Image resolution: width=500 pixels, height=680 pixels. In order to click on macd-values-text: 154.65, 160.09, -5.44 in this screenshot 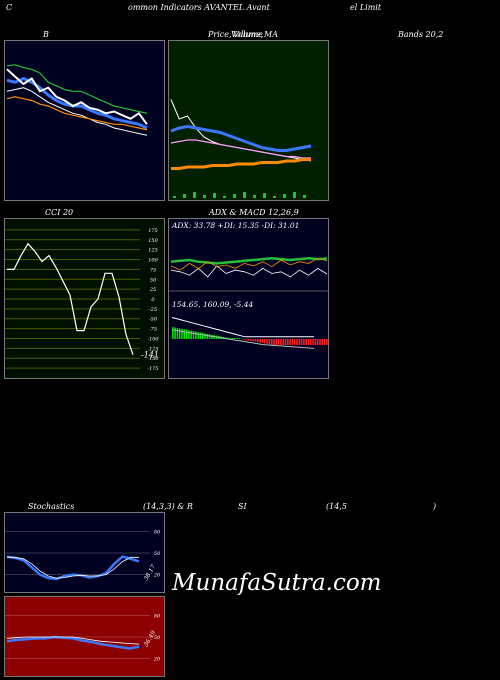, I will do `click(212, 304)`.